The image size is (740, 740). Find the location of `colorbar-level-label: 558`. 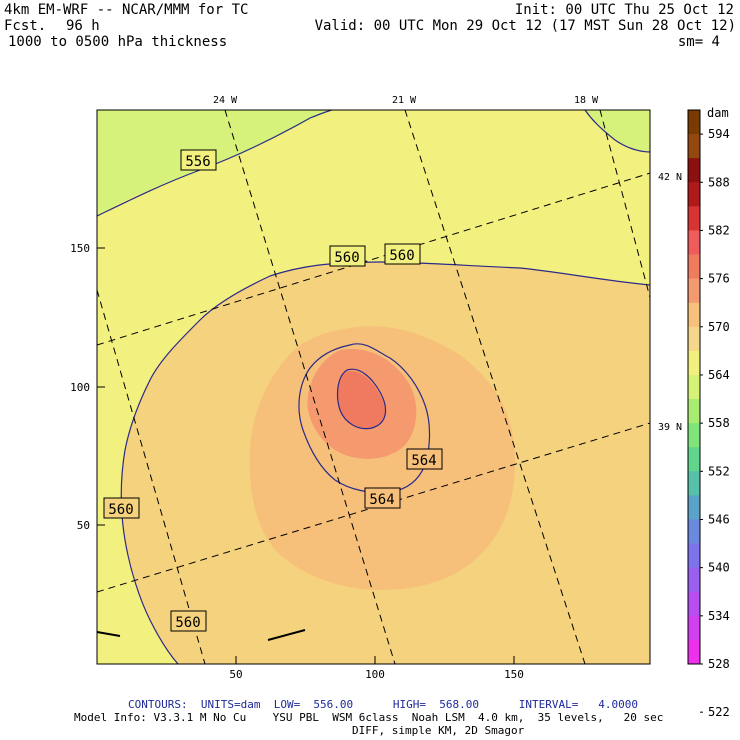

colorbar-level-label: 558 is located at coordinates (719, 423).